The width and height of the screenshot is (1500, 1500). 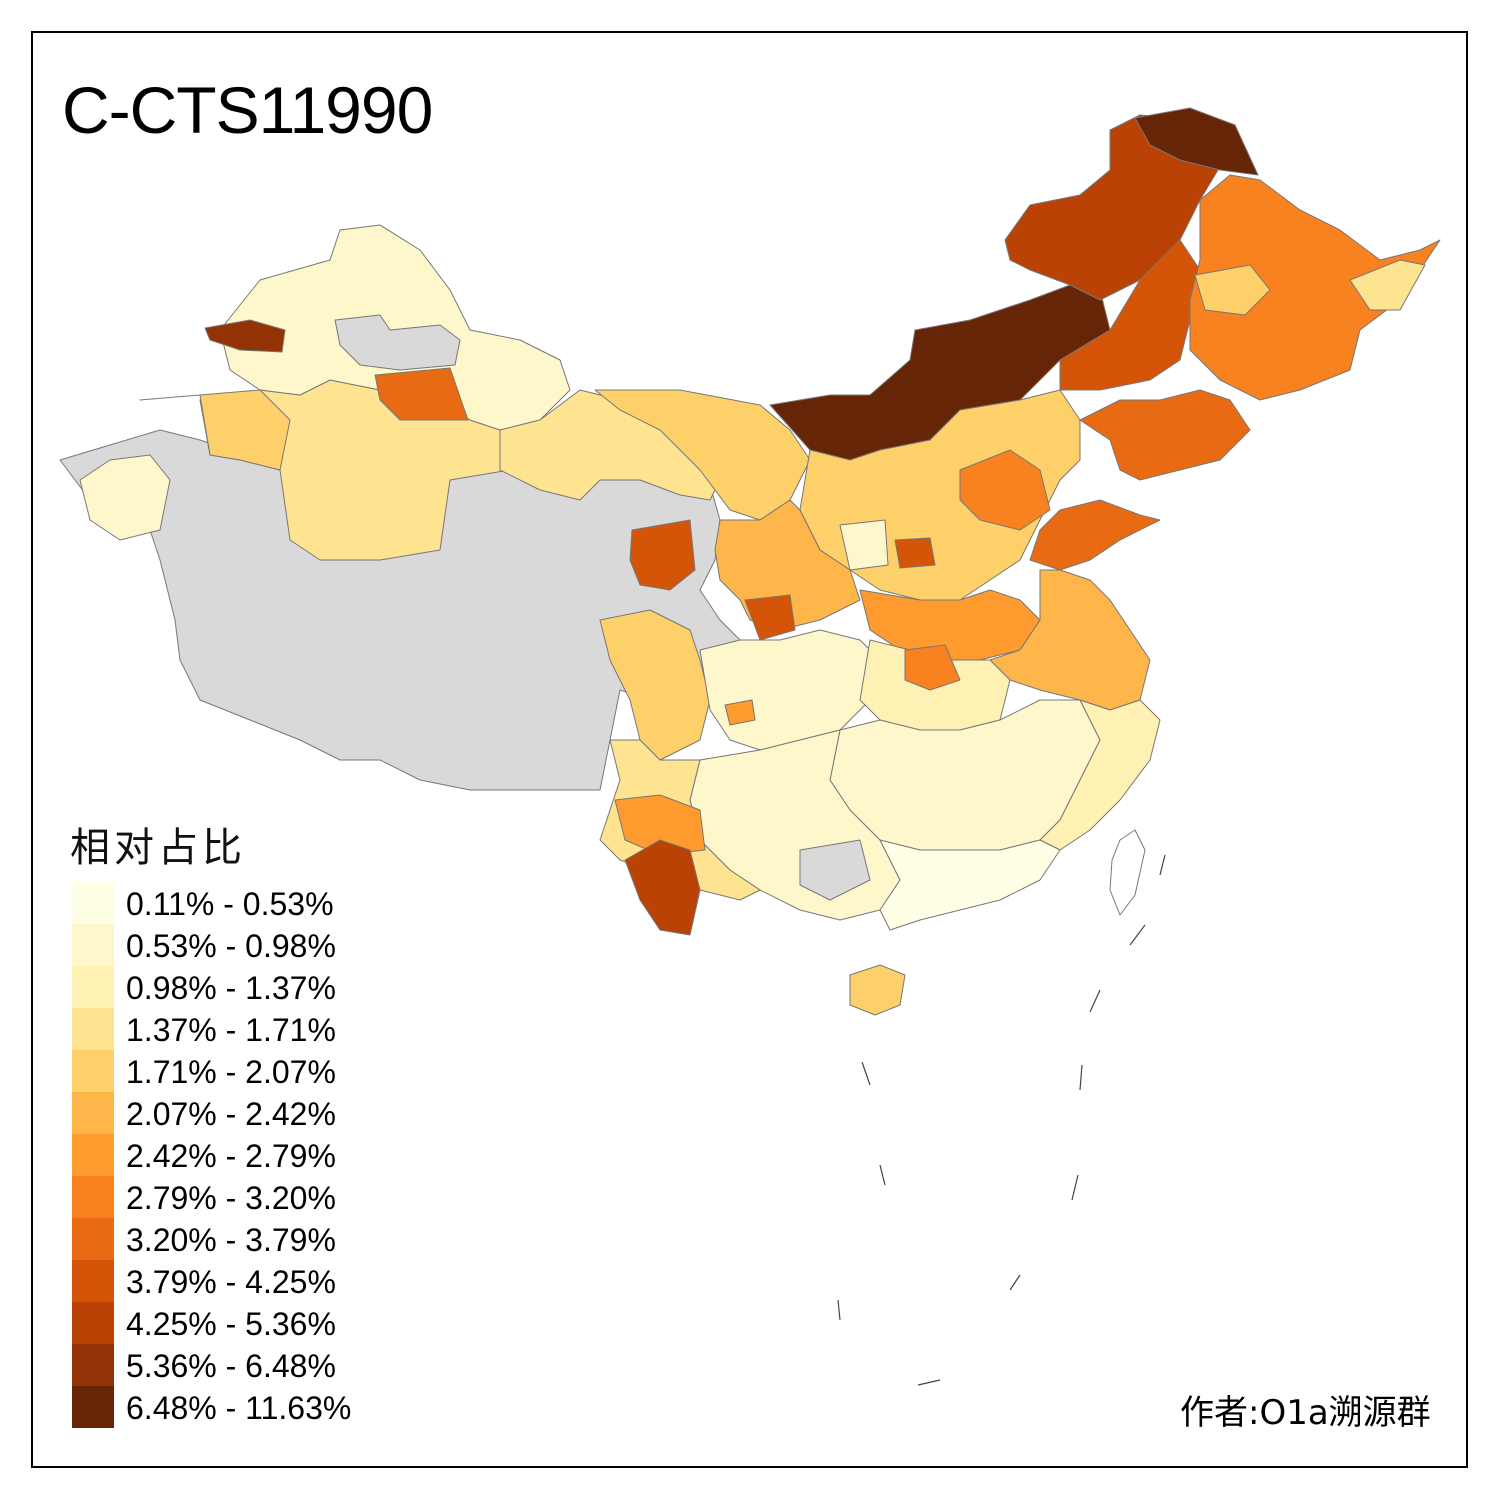 I want to click on legend-label: 0.53% - 0.98%, so click(x=231, y=946).